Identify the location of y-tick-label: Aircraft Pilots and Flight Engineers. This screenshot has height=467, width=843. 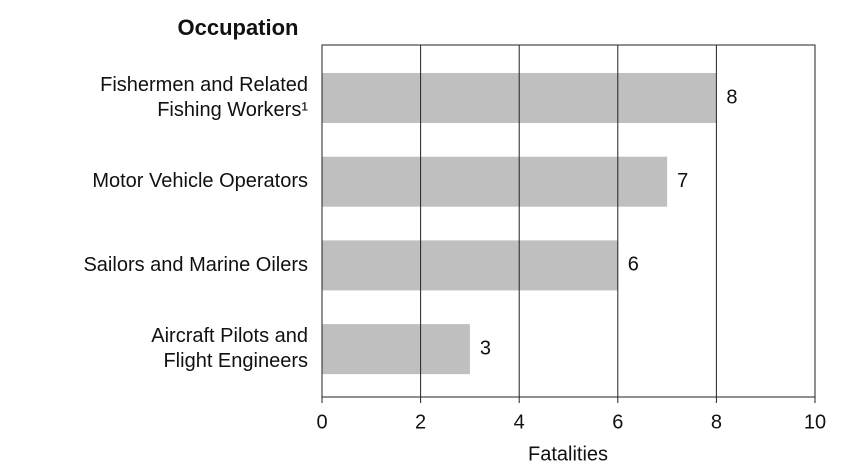
(229, 349).